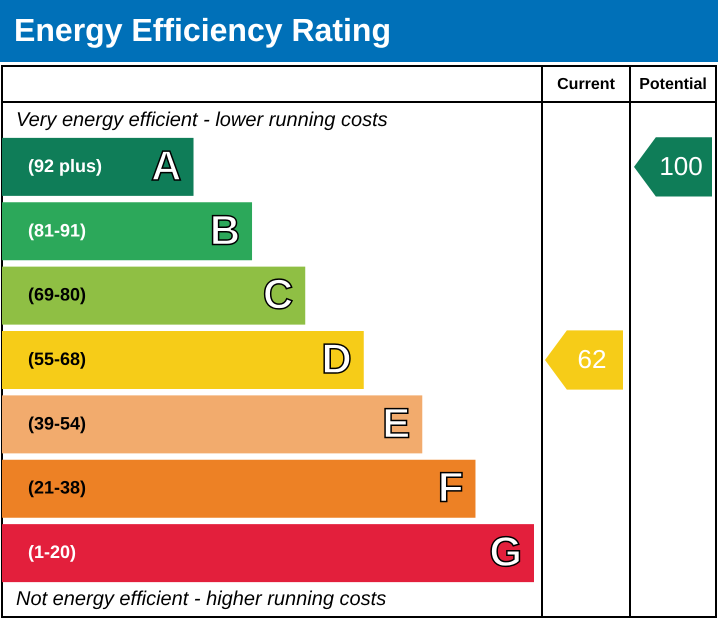 This screenshot has height=619, width=718. I want to click on text: Very energy efficient - lower running costs, so click(202, 120).